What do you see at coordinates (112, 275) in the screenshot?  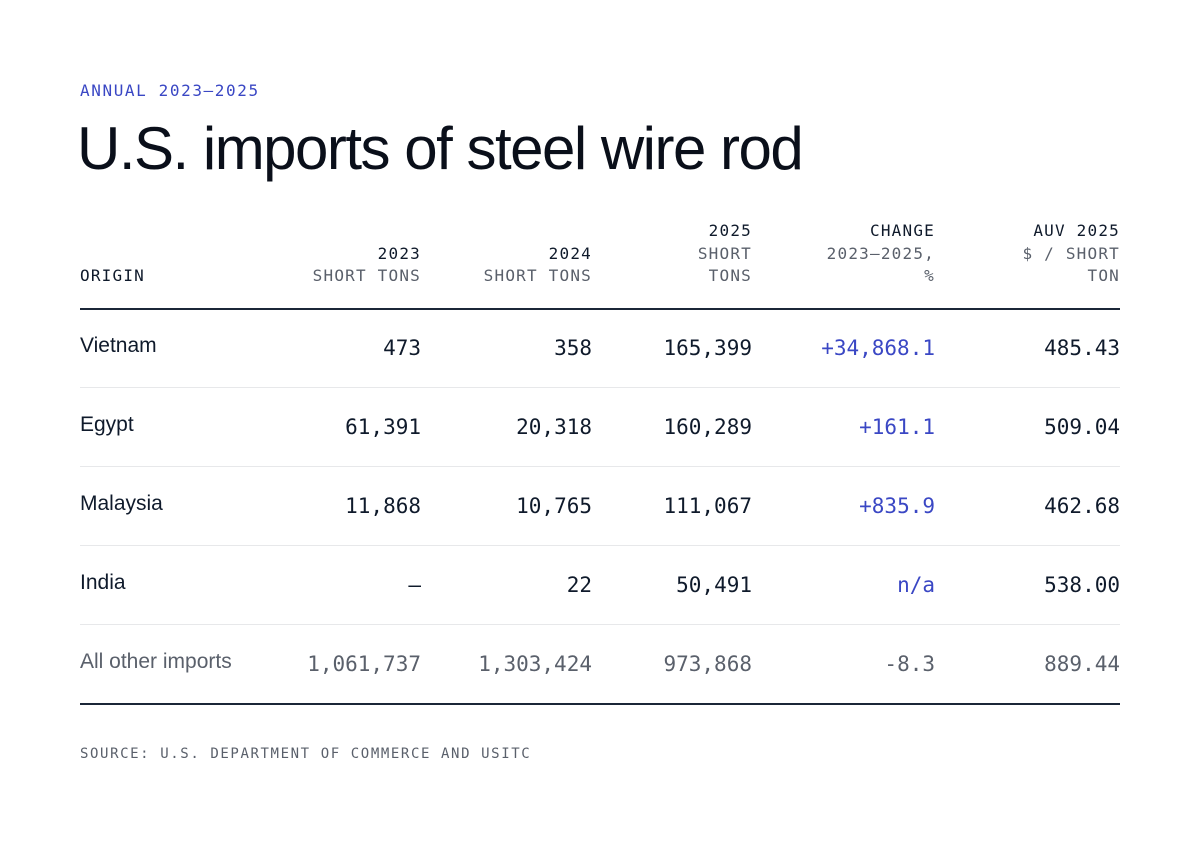 I see `column-header-line: ORIGIN` at bounding box center [112, 275].